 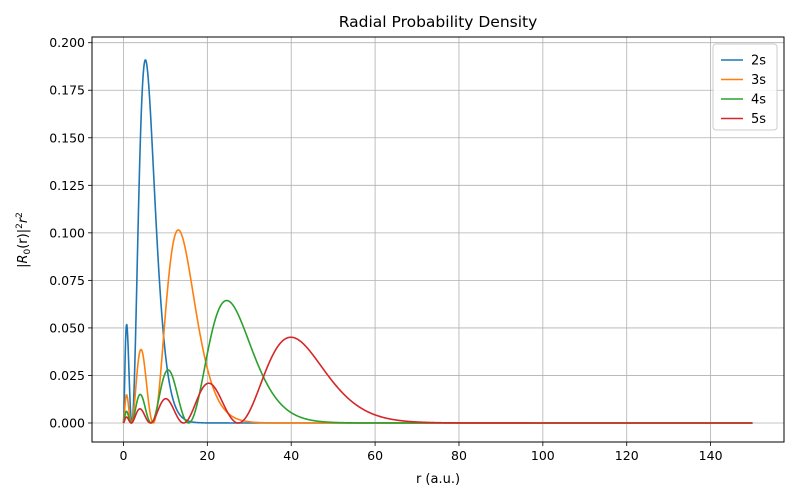 What do you see at coordinates (123, 455) in the screenshot?
I see `x-tick-label: 0` at bounding box center [123, 455].